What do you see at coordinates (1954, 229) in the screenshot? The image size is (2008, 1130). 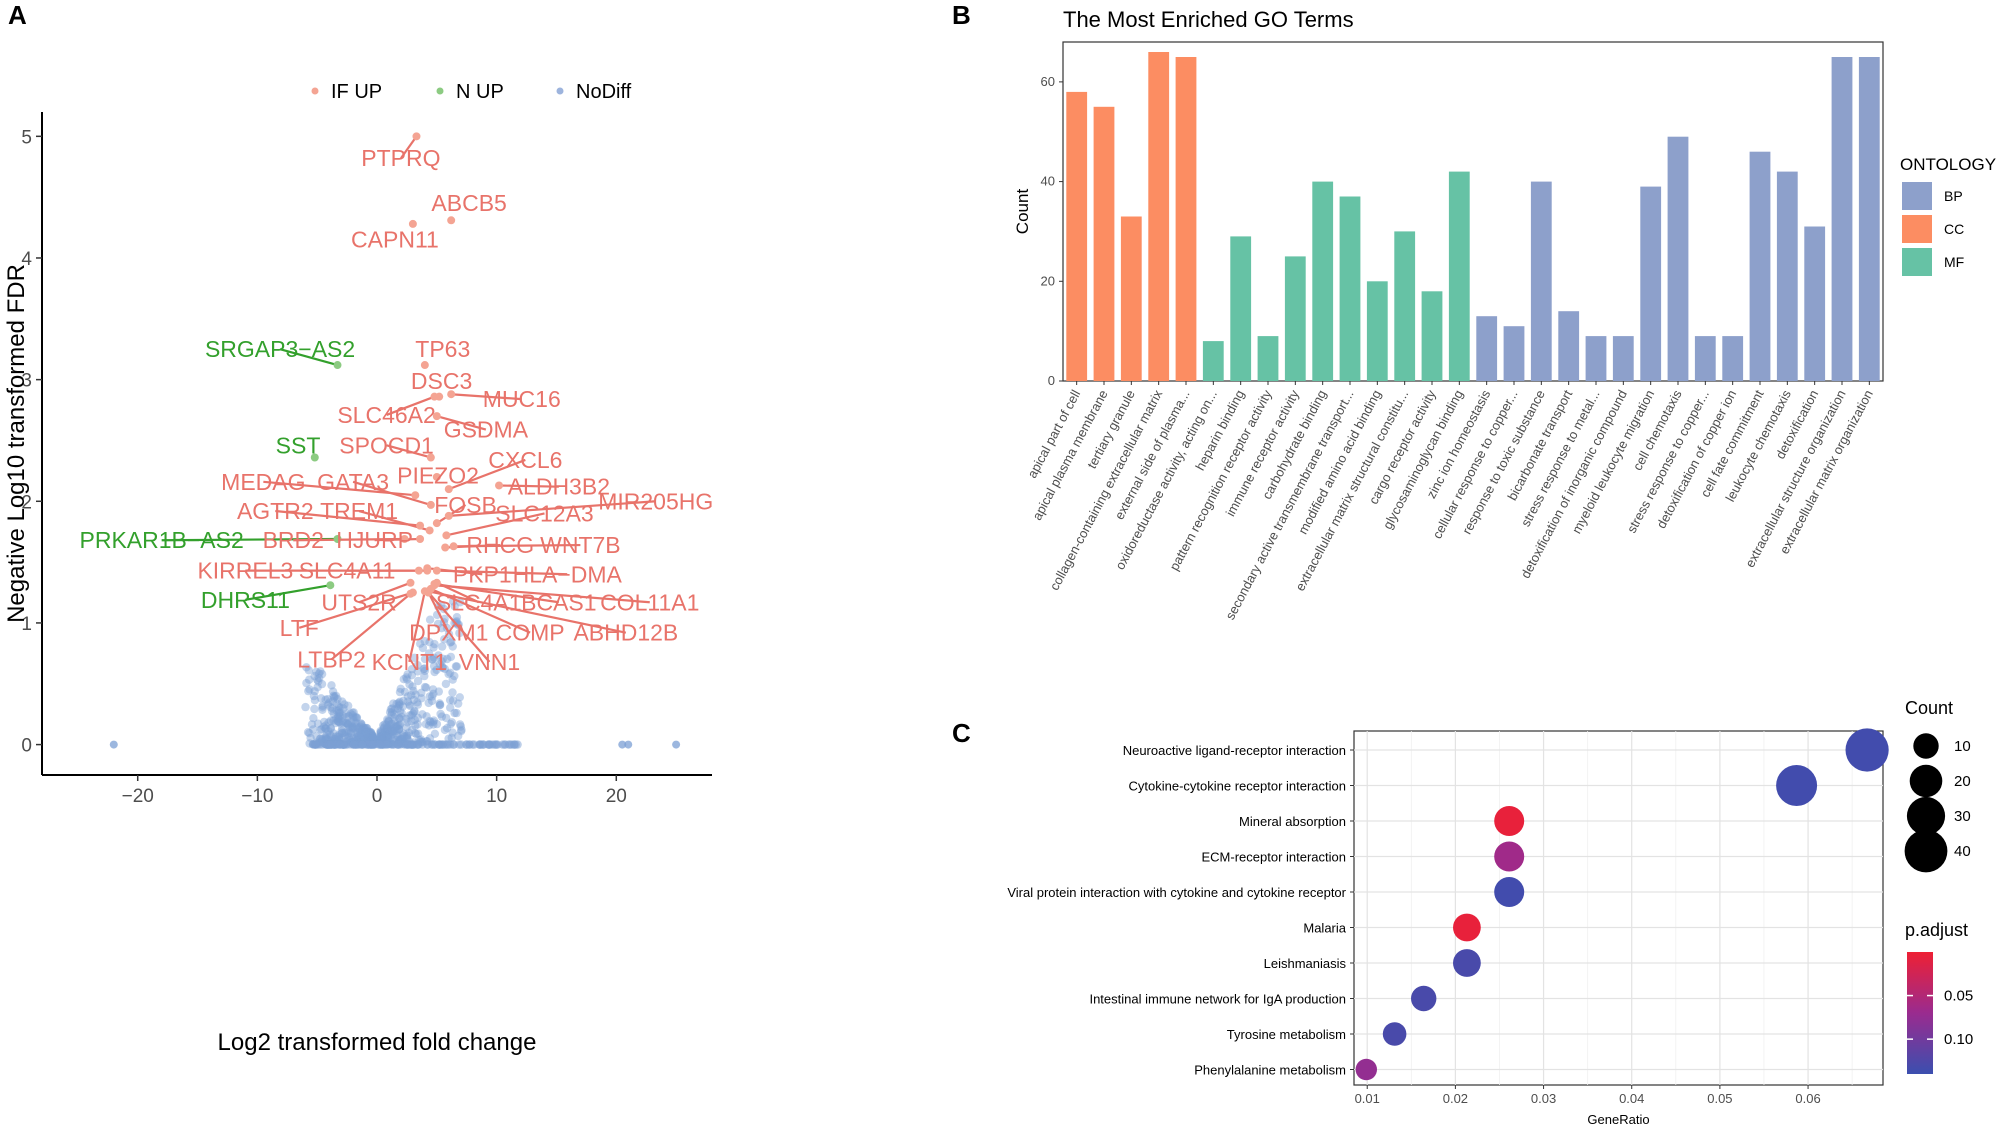 I see `legend-label-cc: CC` at bounding box center [1954, 229].